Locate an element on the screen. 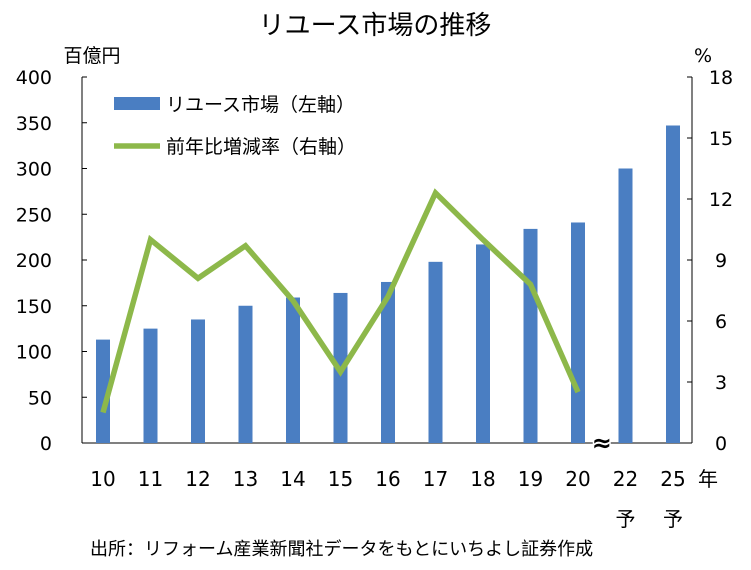 The image size is (751, 570). axis-break-mask is located at coordinates (601, 443).